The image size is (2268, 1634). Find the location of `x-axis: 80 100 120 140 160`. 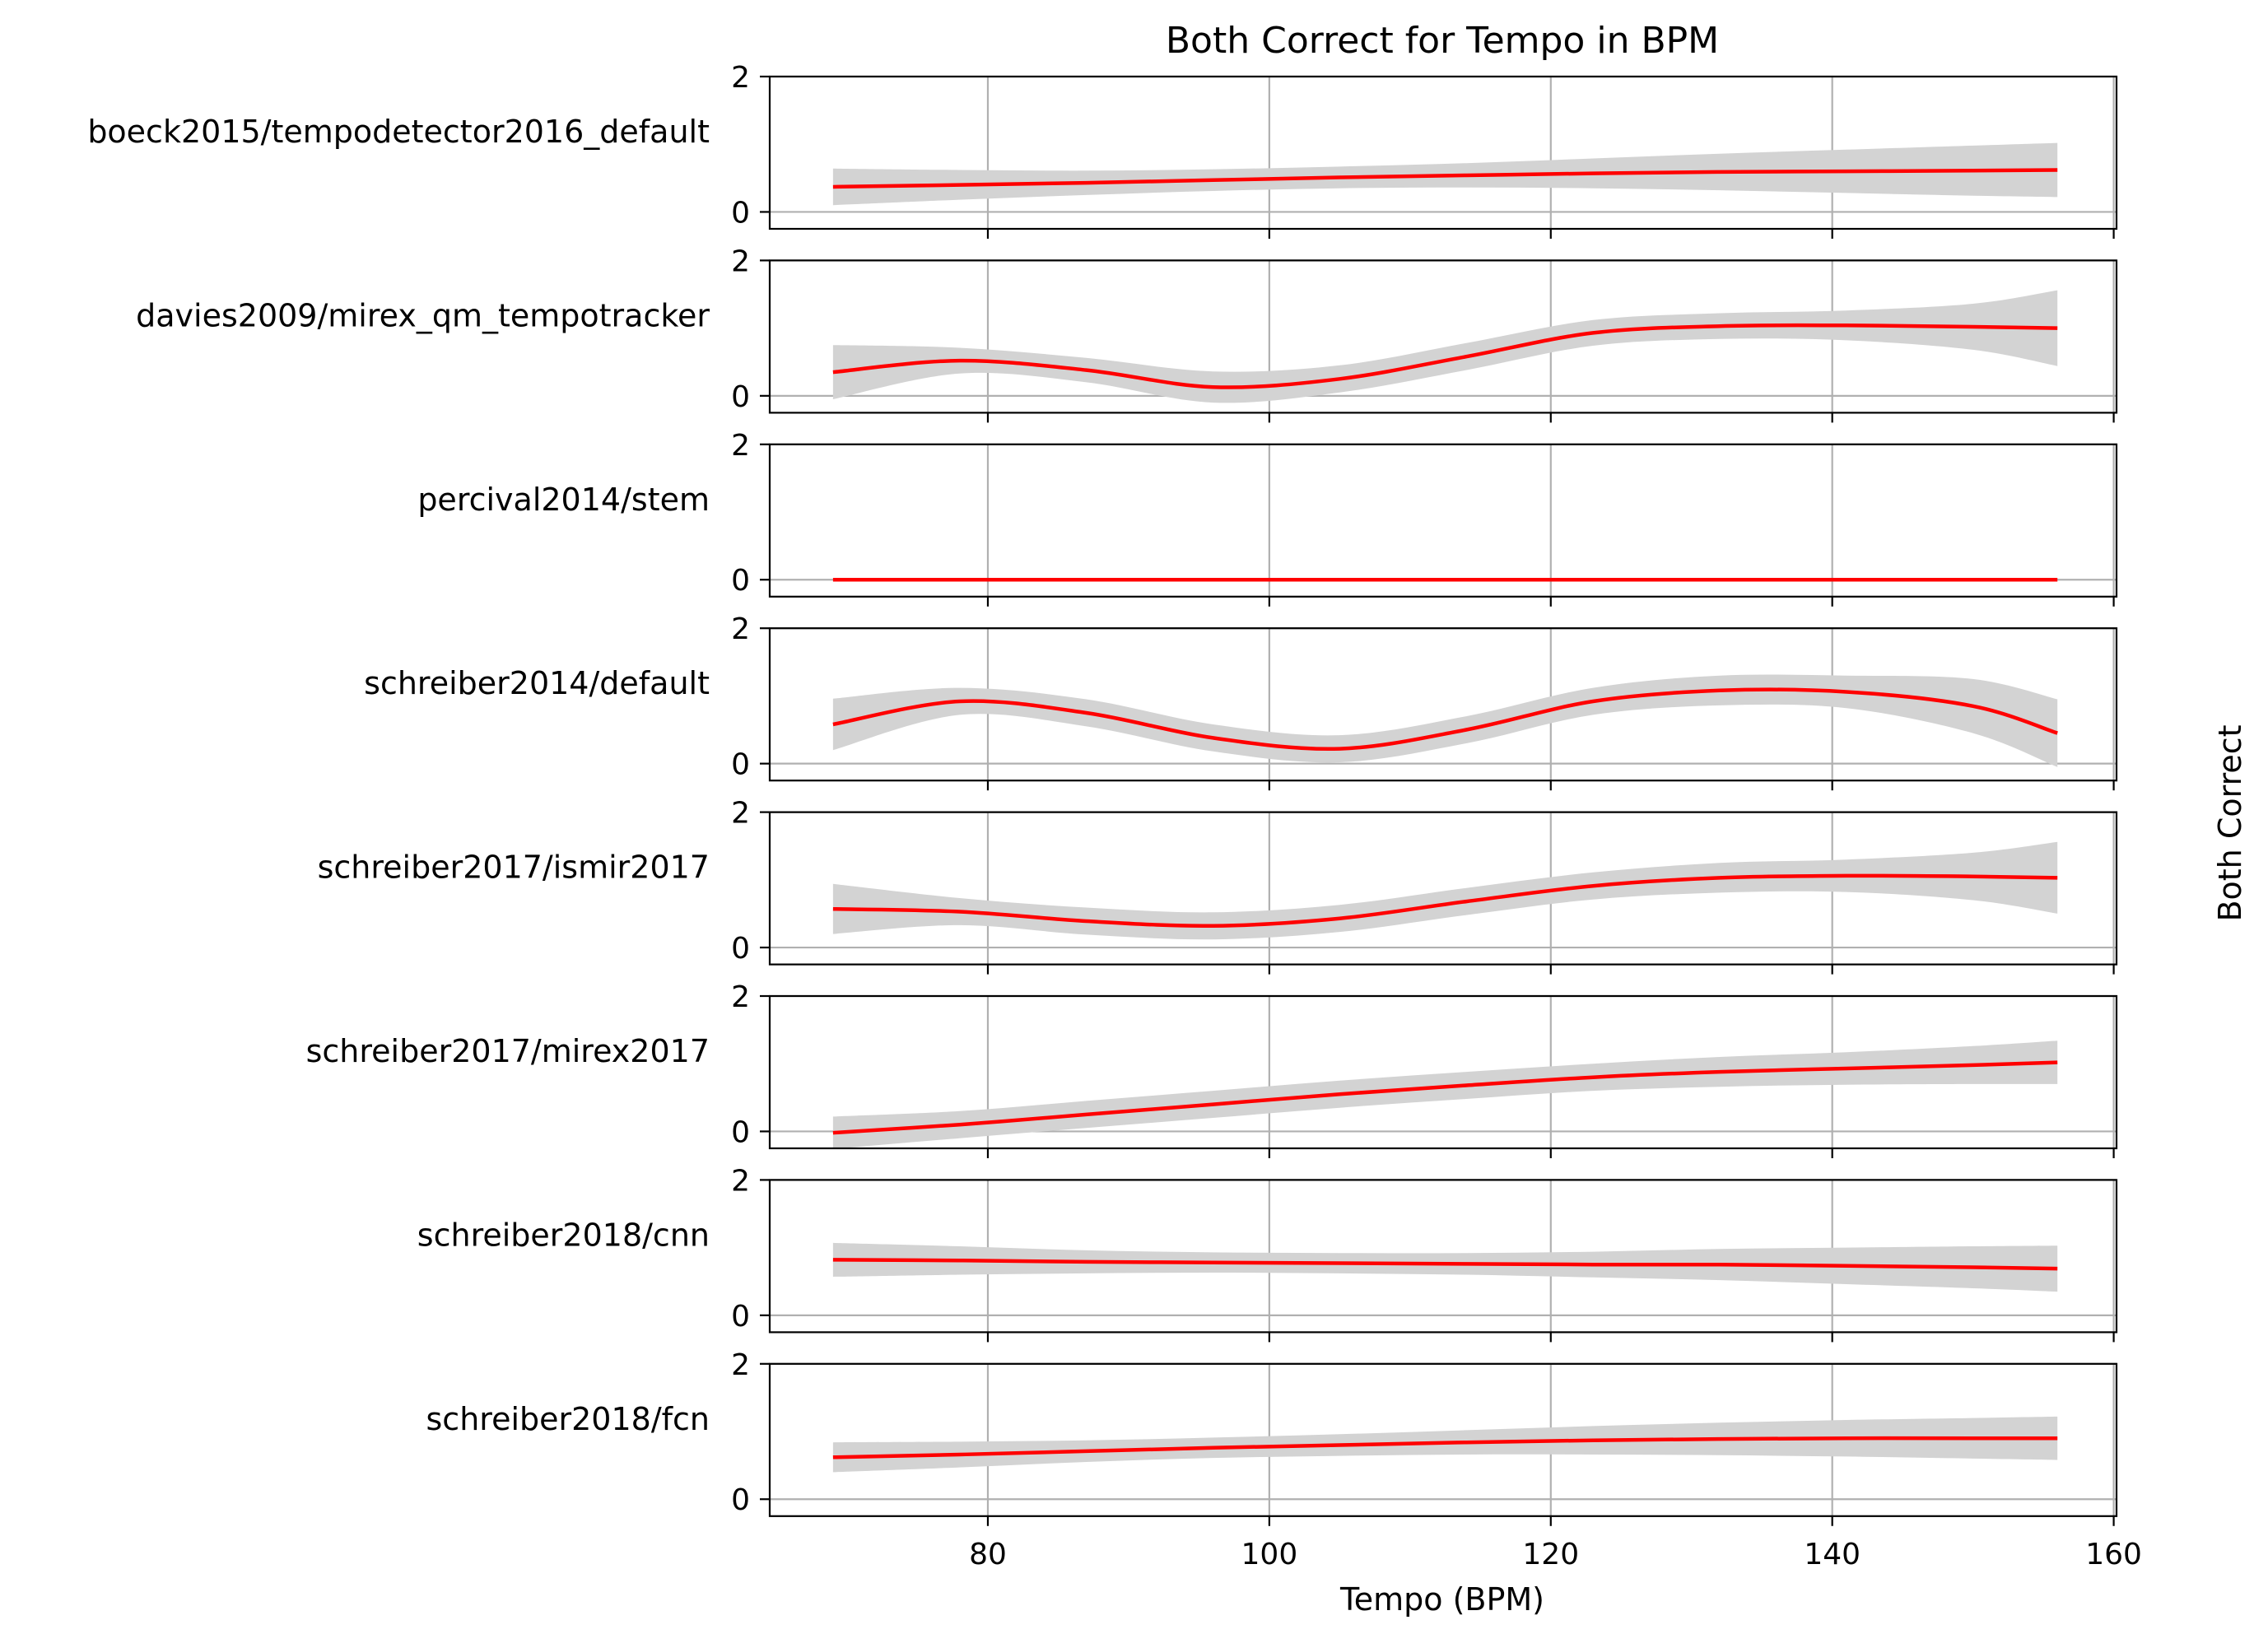

x-axis: 80 100 120 140 160 is located at coordinates (1555, 1554).